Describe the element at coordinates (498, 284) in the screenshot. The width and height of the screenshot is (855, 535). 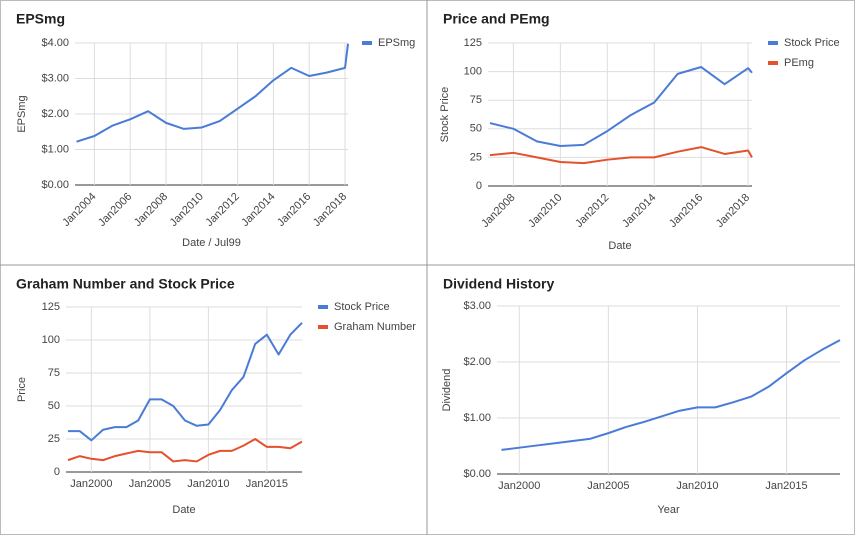
I see `chart-title: Dividend History` at that location.